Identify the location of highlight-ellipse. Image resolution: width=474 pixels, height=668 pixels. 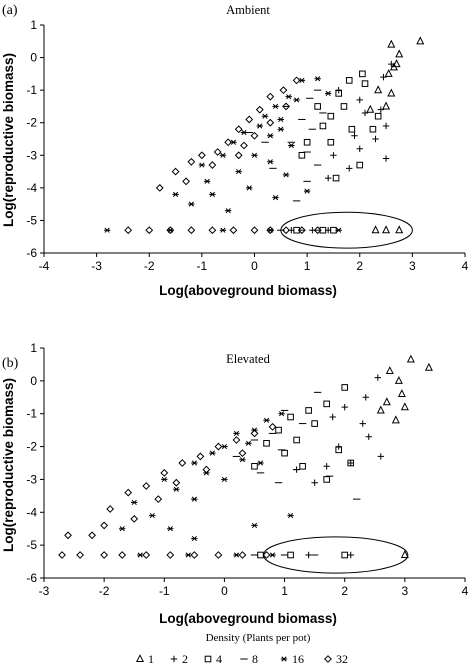
(336, 555).